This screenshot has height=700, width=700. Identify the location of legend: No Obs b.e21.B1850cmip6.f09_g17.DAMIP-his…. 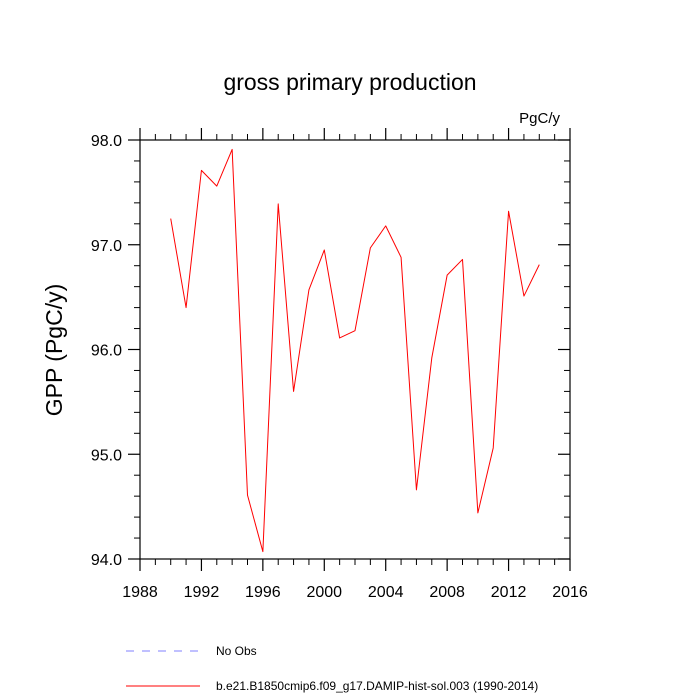
(332, 668).